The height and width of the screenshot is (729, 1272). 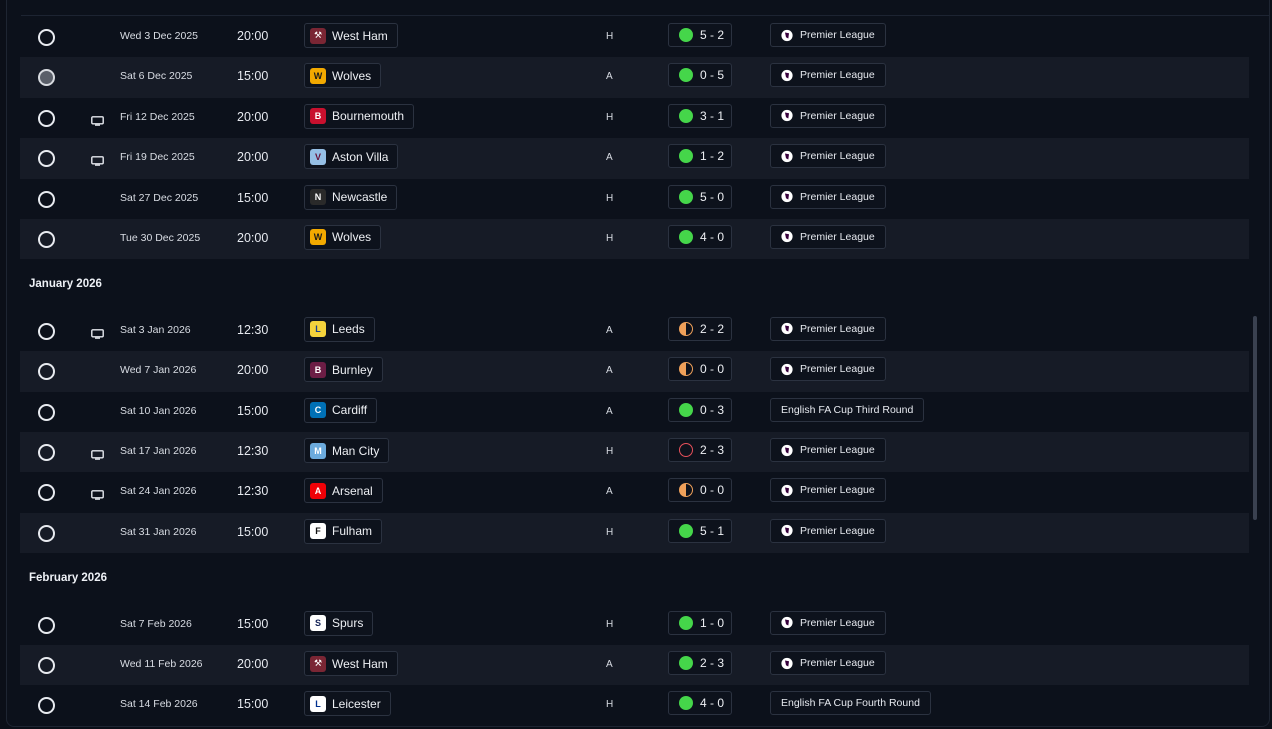 I want to click on competition-chip: English FA Cup Third Round, so click(x=847, y=409).